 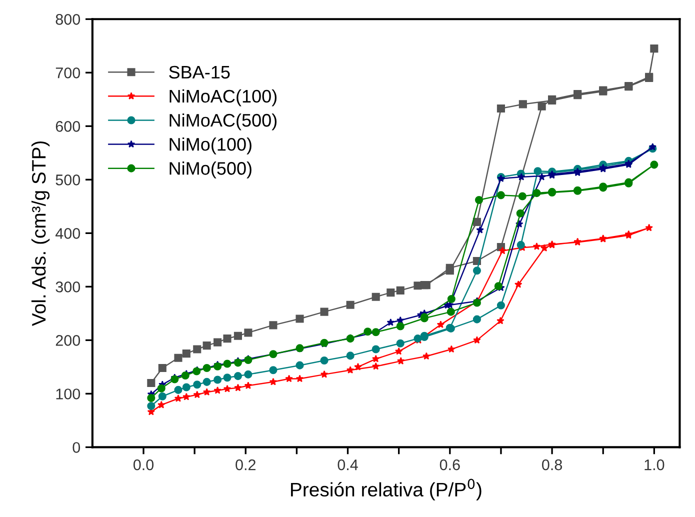 I want to click on y-tick-label: 800, so click(x=68, y=19).